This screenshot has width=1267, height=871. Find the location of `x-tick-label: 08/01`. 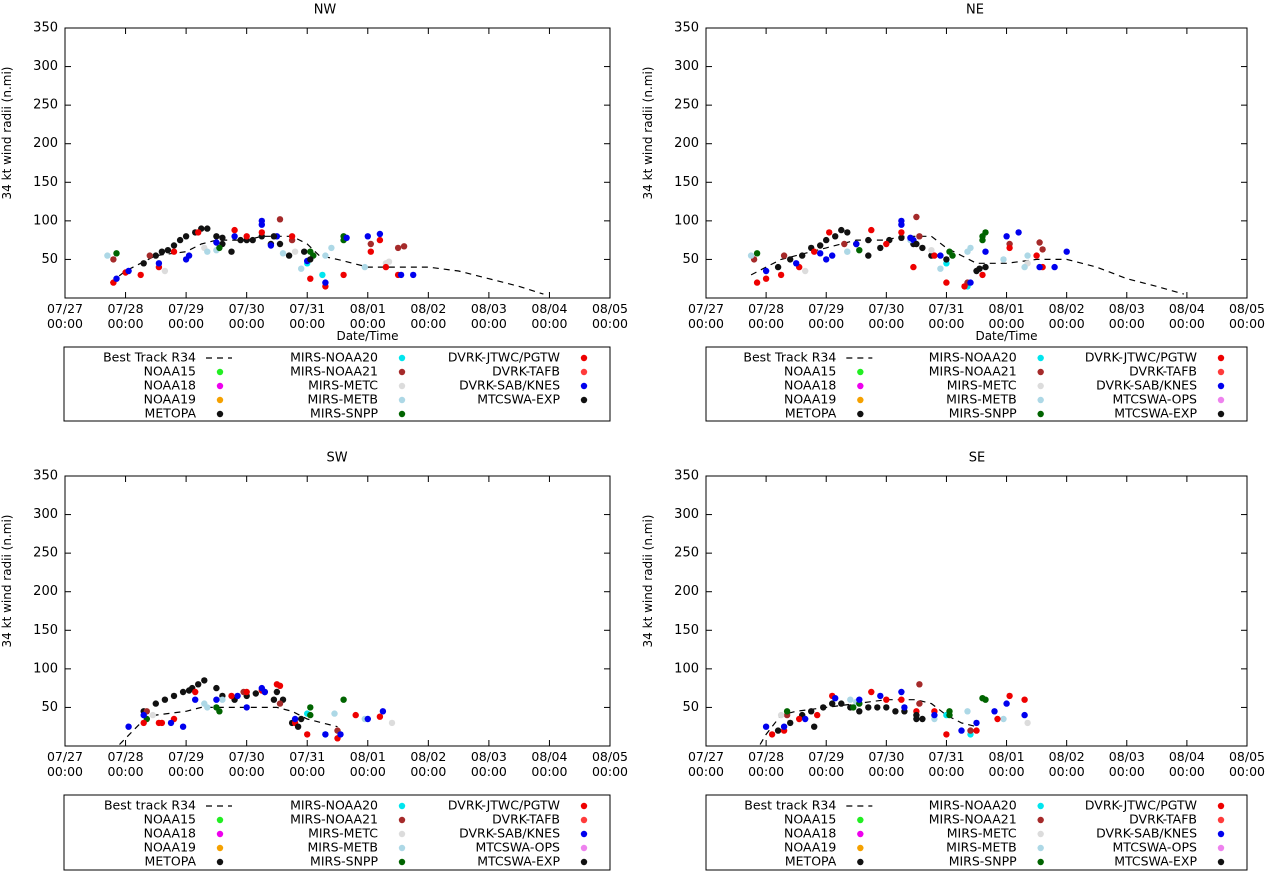

x-tick-label: 08/01 is located at coordinates (1007, 308).